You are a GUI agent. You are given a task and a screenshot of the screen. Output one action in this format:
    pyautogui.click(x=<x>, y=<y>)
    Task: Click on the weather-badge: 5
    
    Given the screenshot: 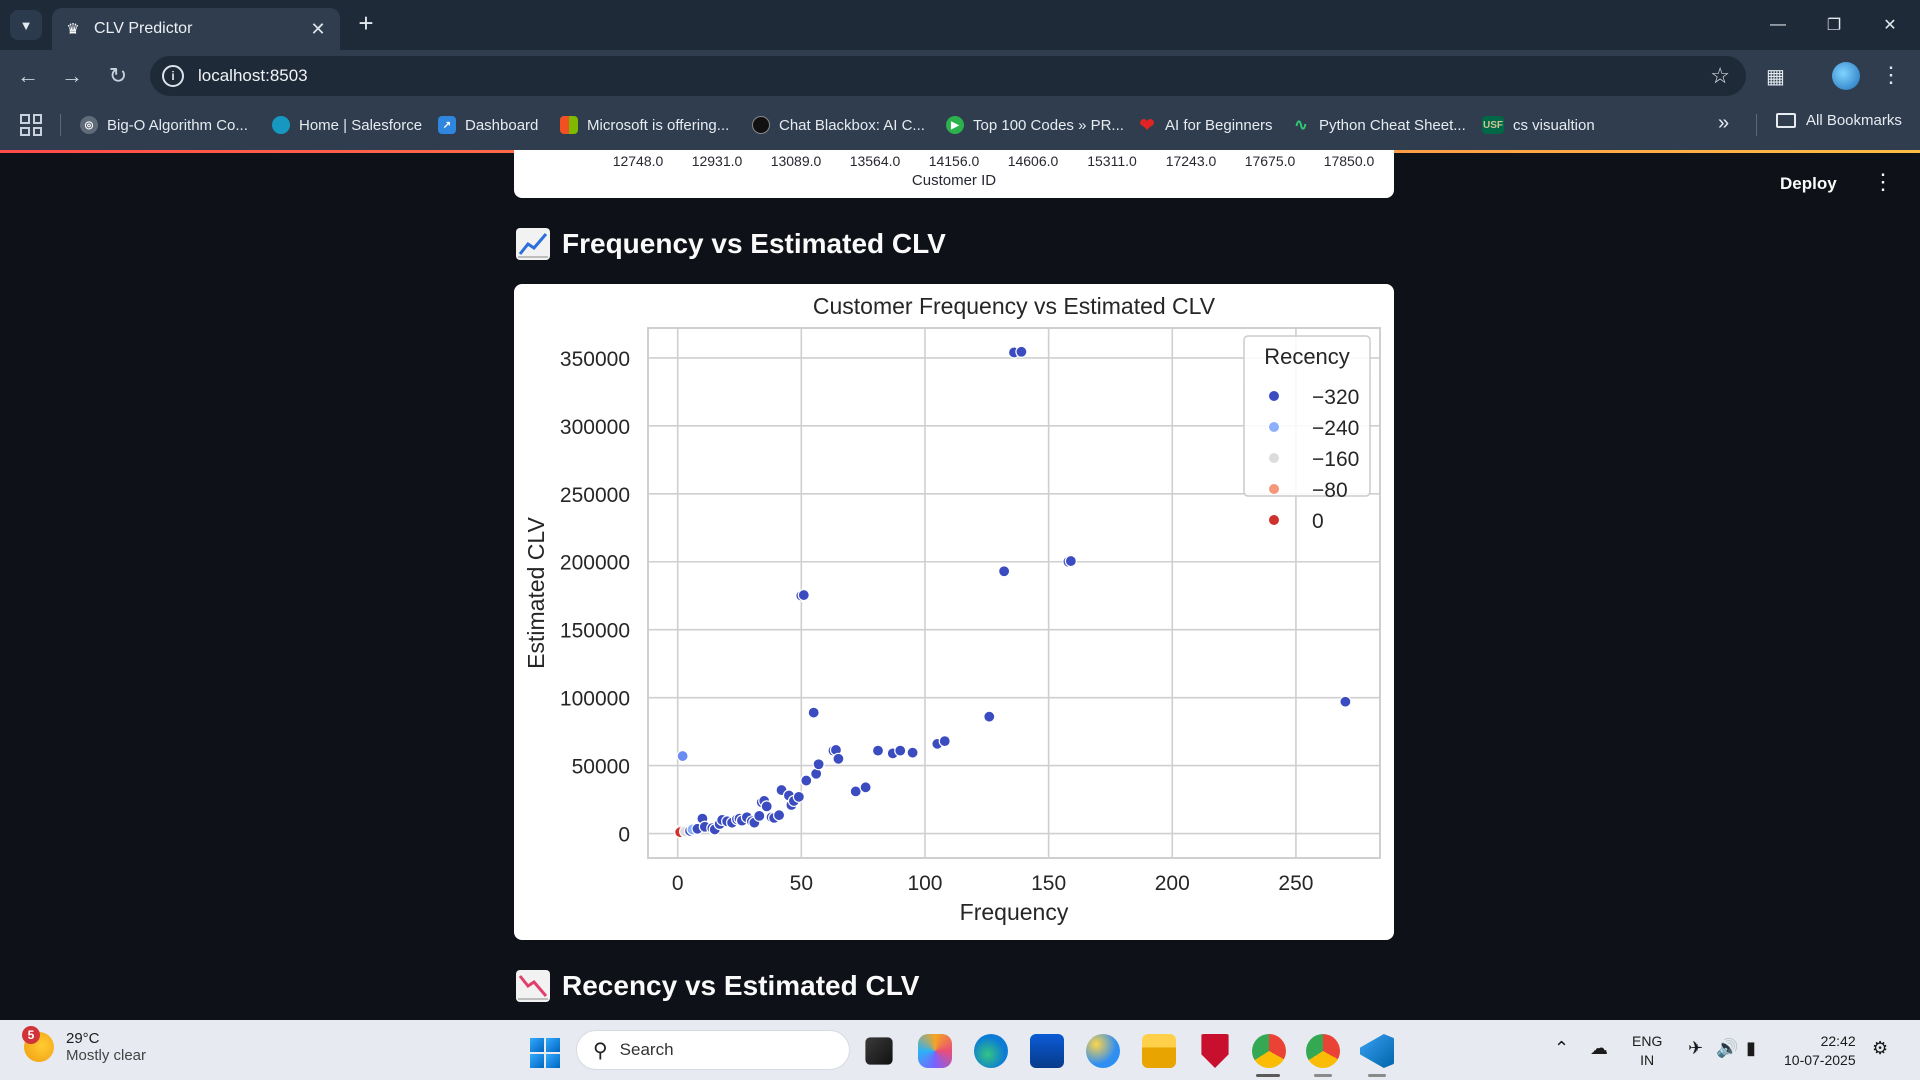 What is the action you would take?
    pyautogui.click(x=31, y=1035)
    